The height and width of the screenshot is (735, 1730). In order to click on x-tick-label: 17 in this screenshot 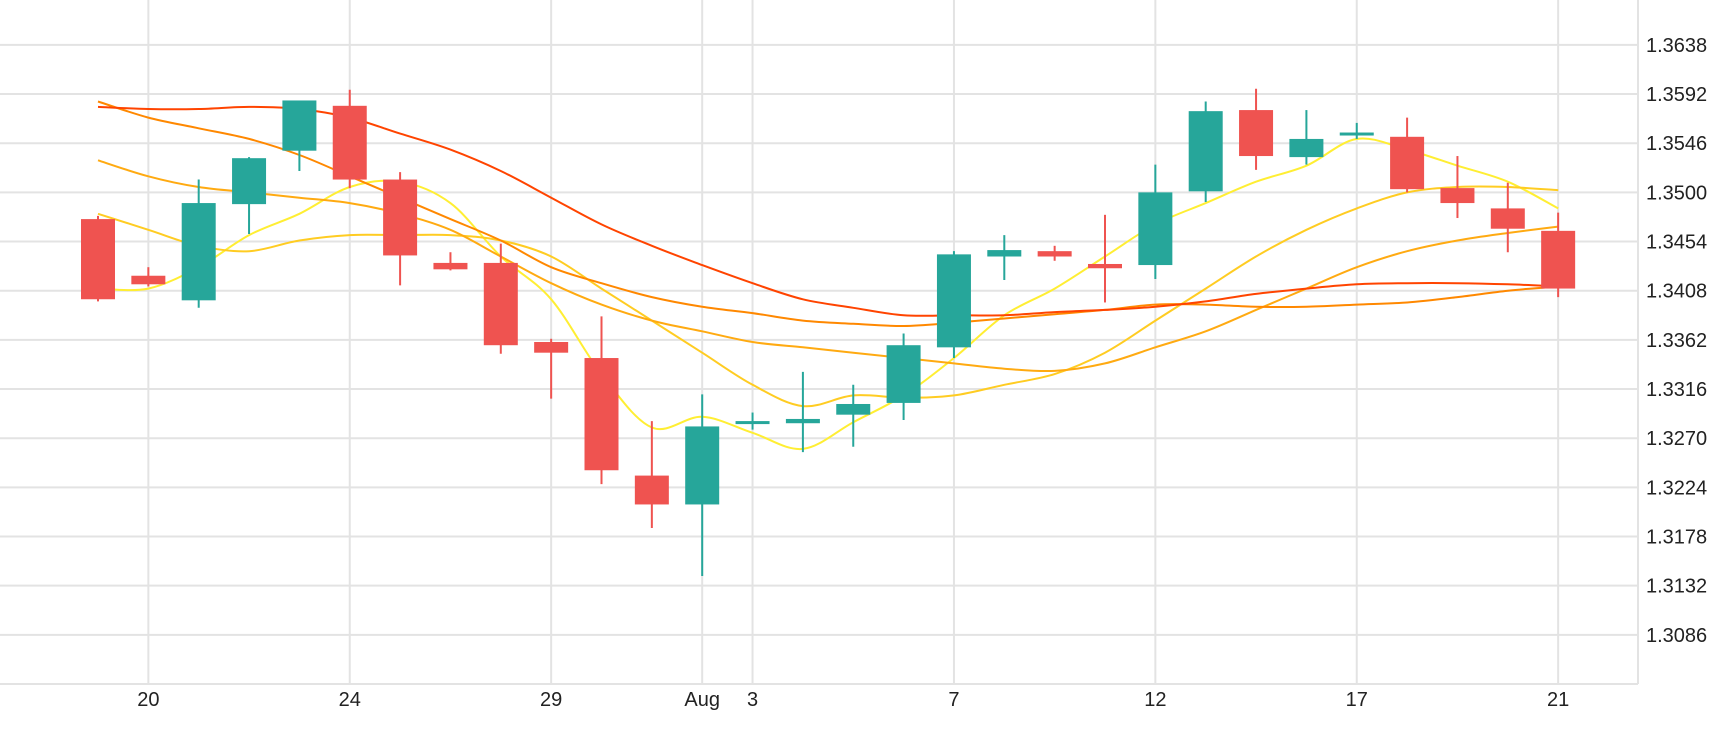, I will do `click(1357, 700)`.